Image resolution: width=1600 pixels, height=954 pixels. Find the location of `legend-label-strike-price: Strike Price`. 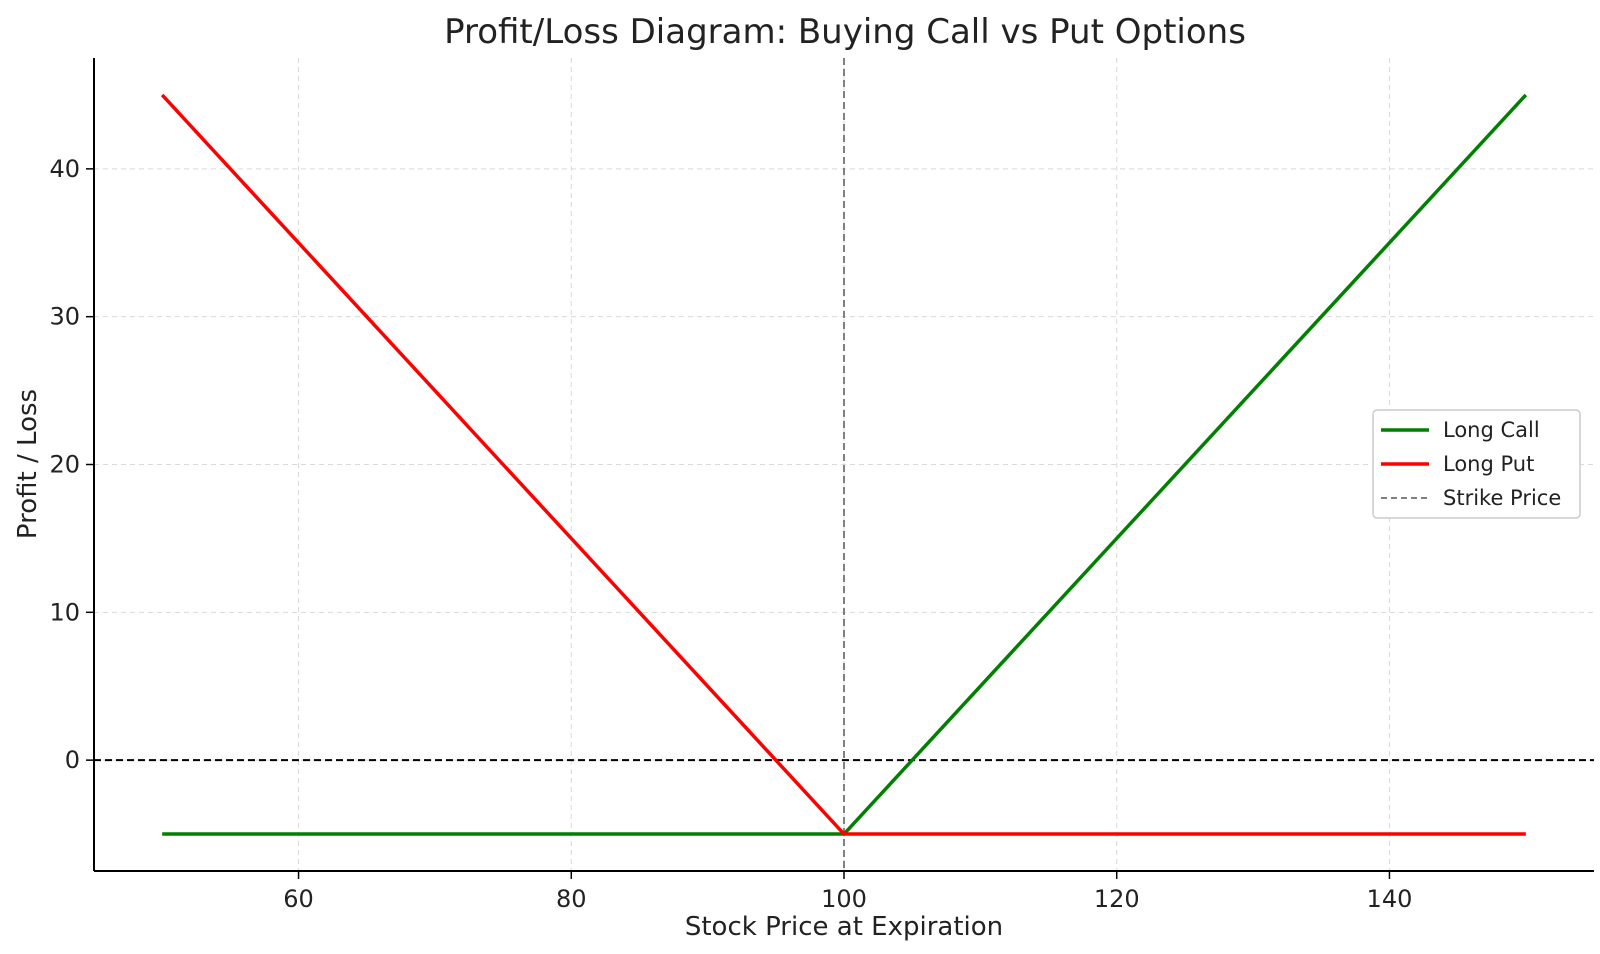

legend-label-strike-price: Strike Price is located at coordinates (1502, 498).